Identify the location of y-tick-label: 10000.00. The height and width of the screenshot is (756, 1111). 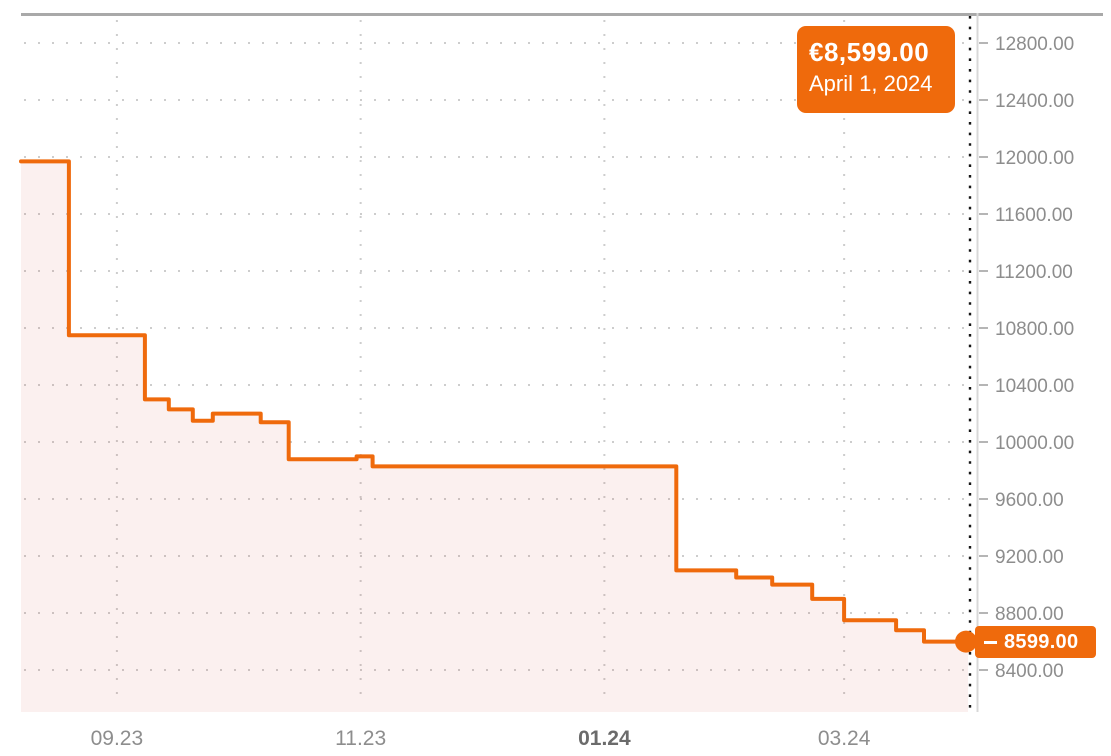
(1034, 443).